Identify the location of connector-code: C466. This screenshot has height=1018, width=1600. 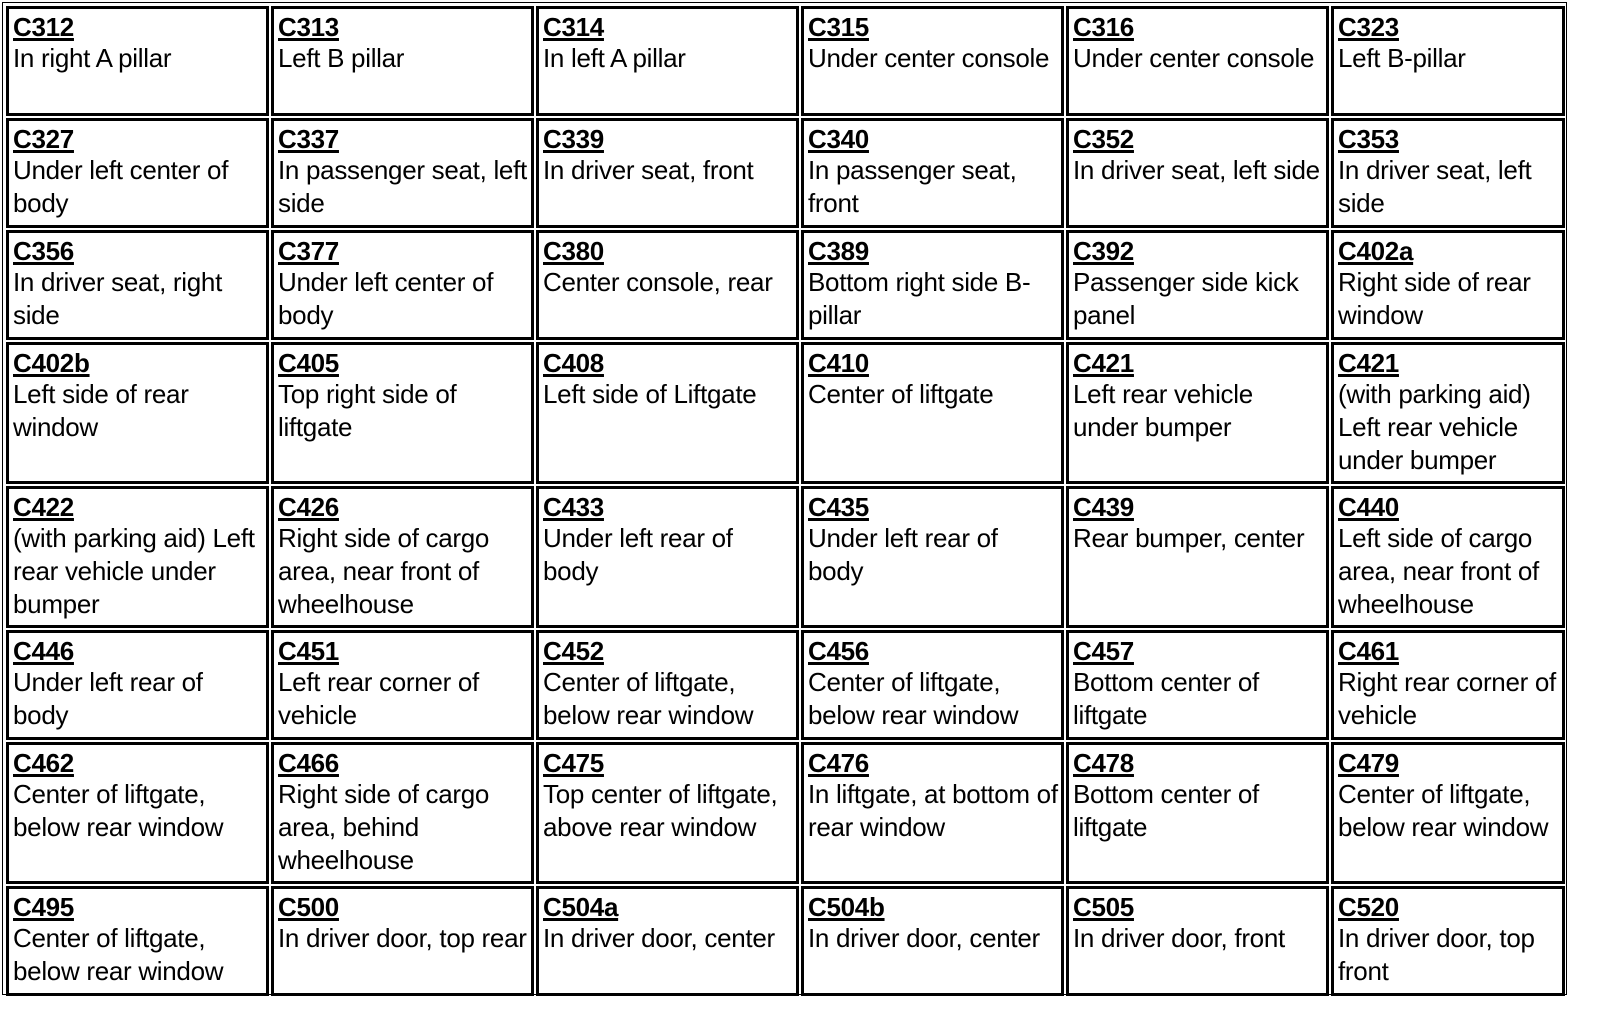
(308, 763).